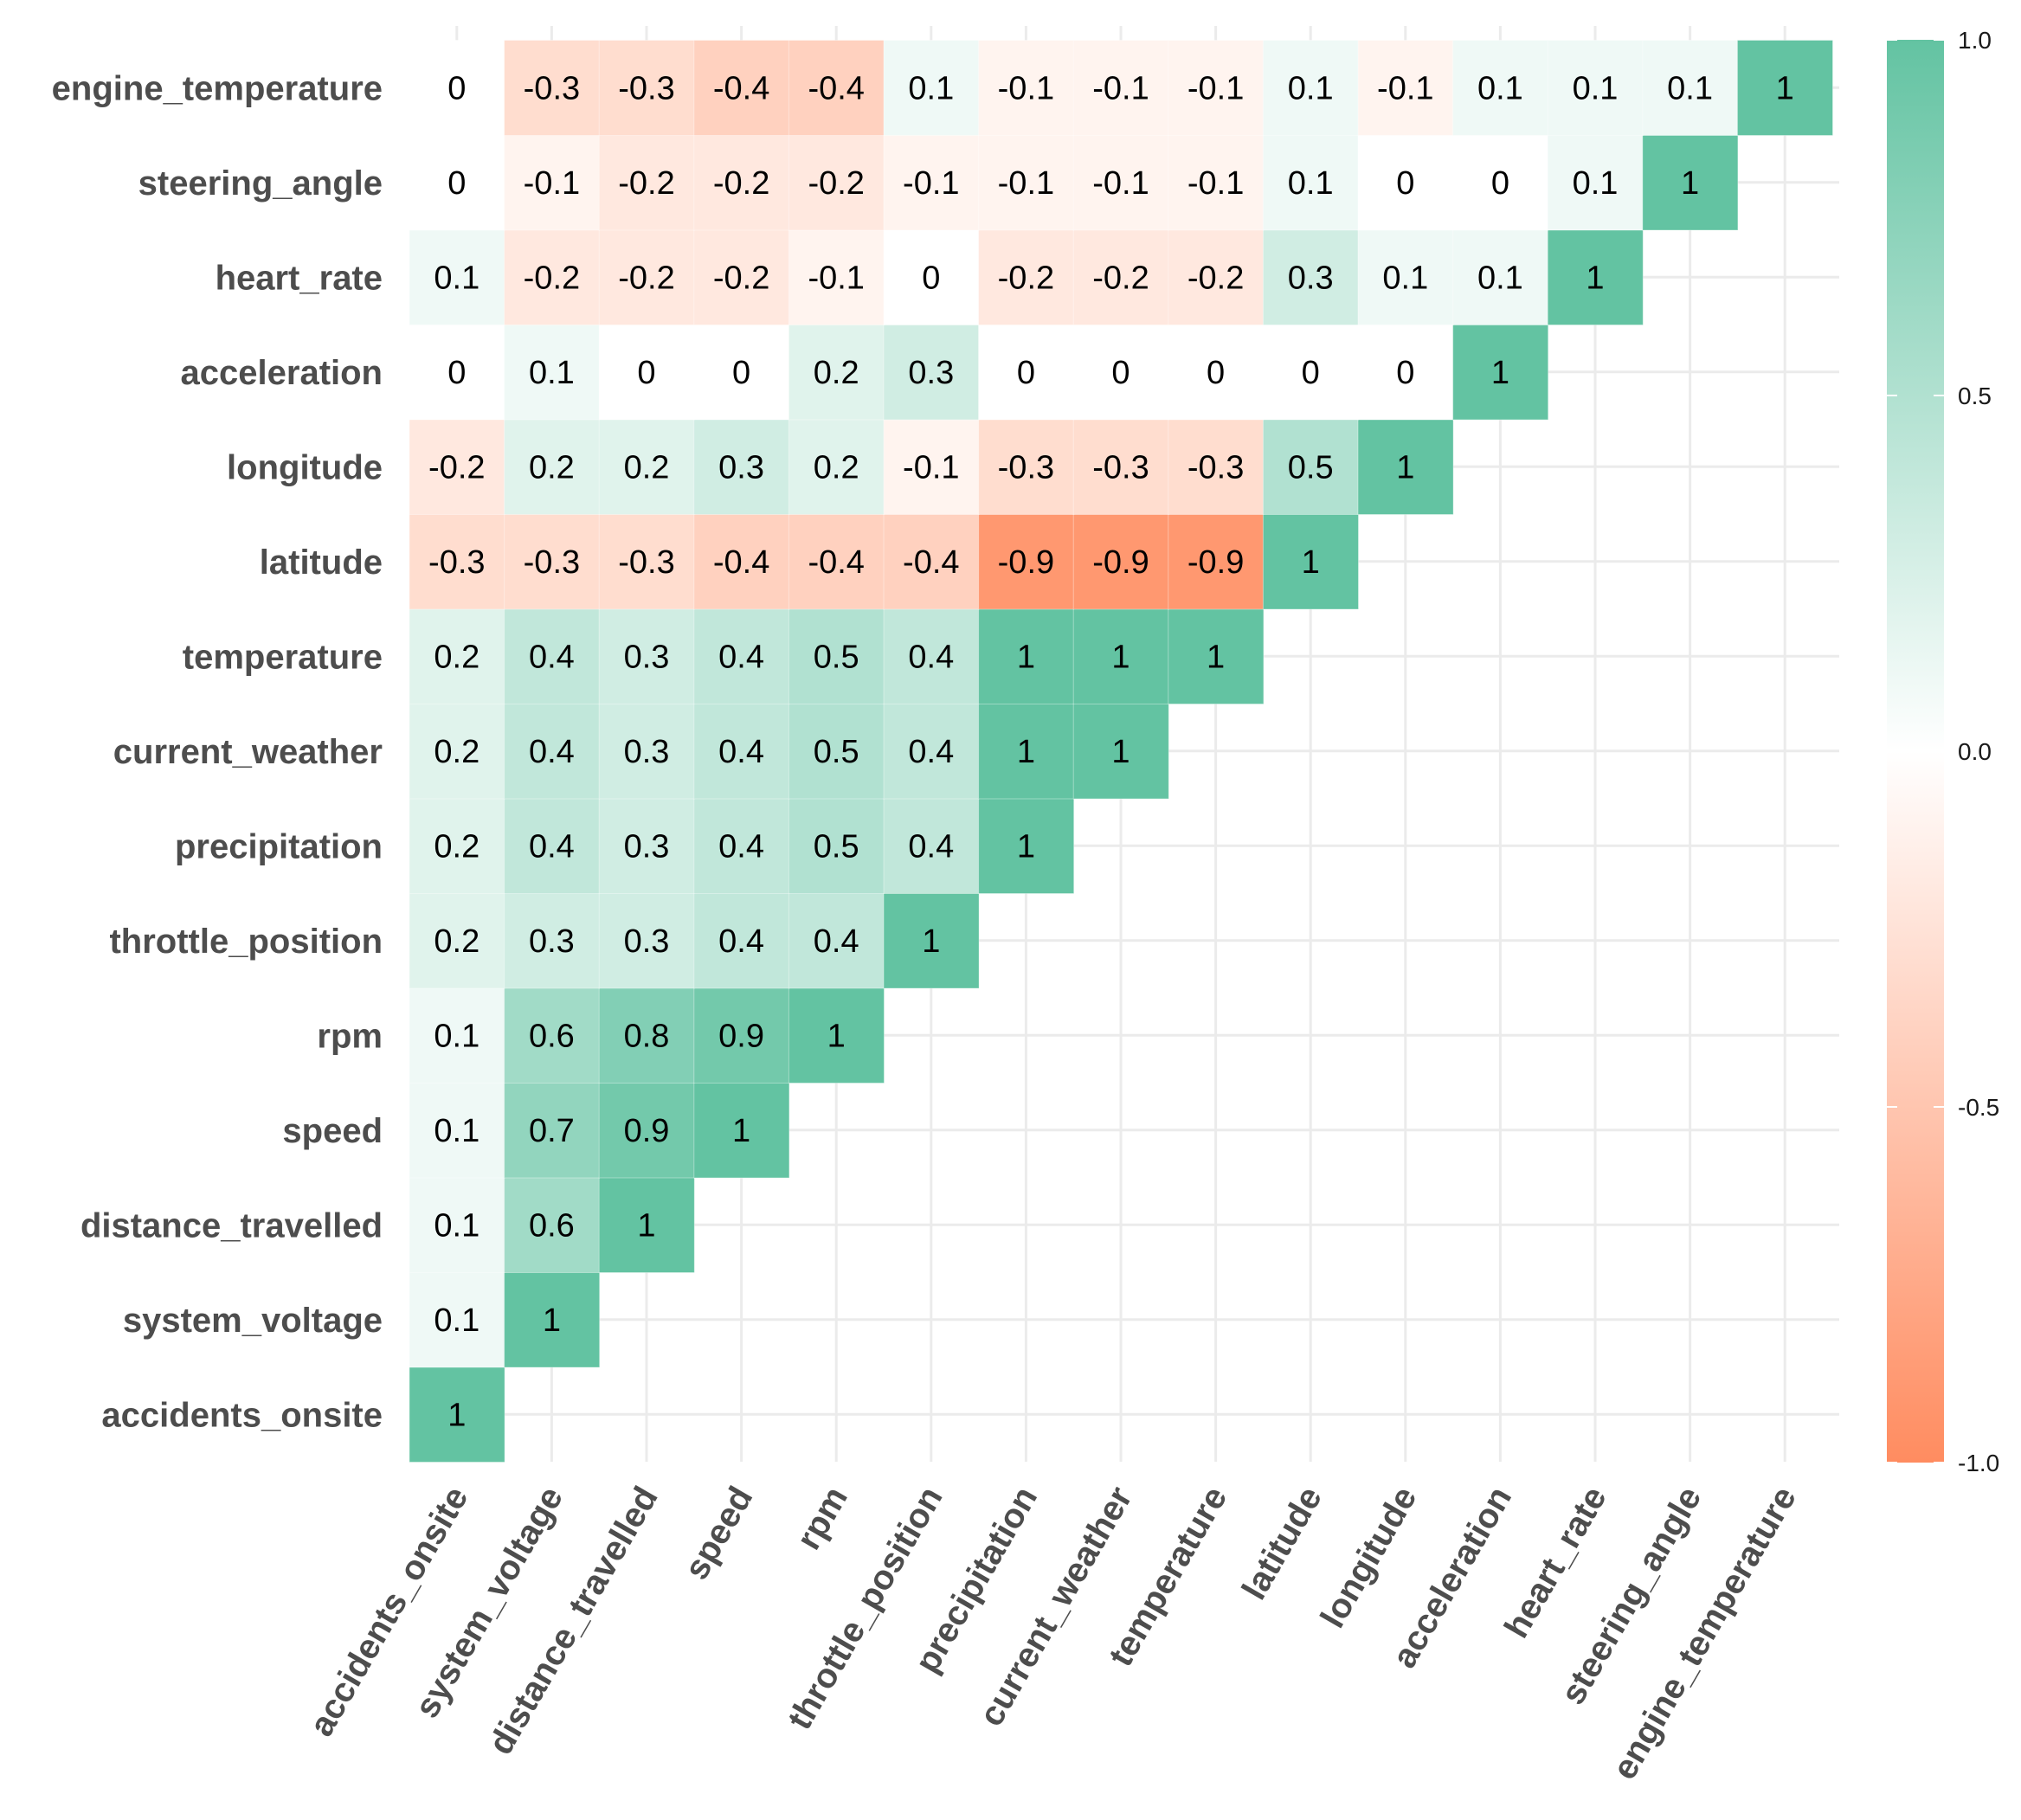  What do you see at coordinates (248, 752) in the screenshot?
I see `y-tick-label-current_weather: current_weather` at bounding box center [248, 752].